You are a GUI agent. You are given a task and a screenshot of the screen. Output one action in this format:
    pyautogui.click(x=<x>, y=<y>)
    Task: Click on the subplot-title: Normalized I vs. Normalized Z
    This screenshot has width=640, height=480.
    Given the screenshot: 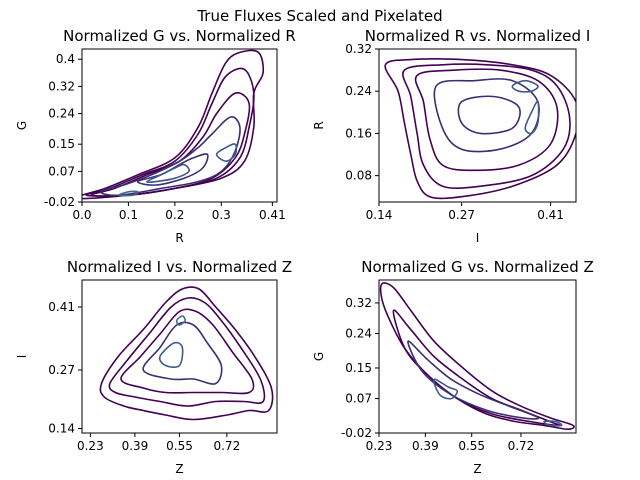 What is the action you would take?
    pyautogui.click(x=179, y=267)
    